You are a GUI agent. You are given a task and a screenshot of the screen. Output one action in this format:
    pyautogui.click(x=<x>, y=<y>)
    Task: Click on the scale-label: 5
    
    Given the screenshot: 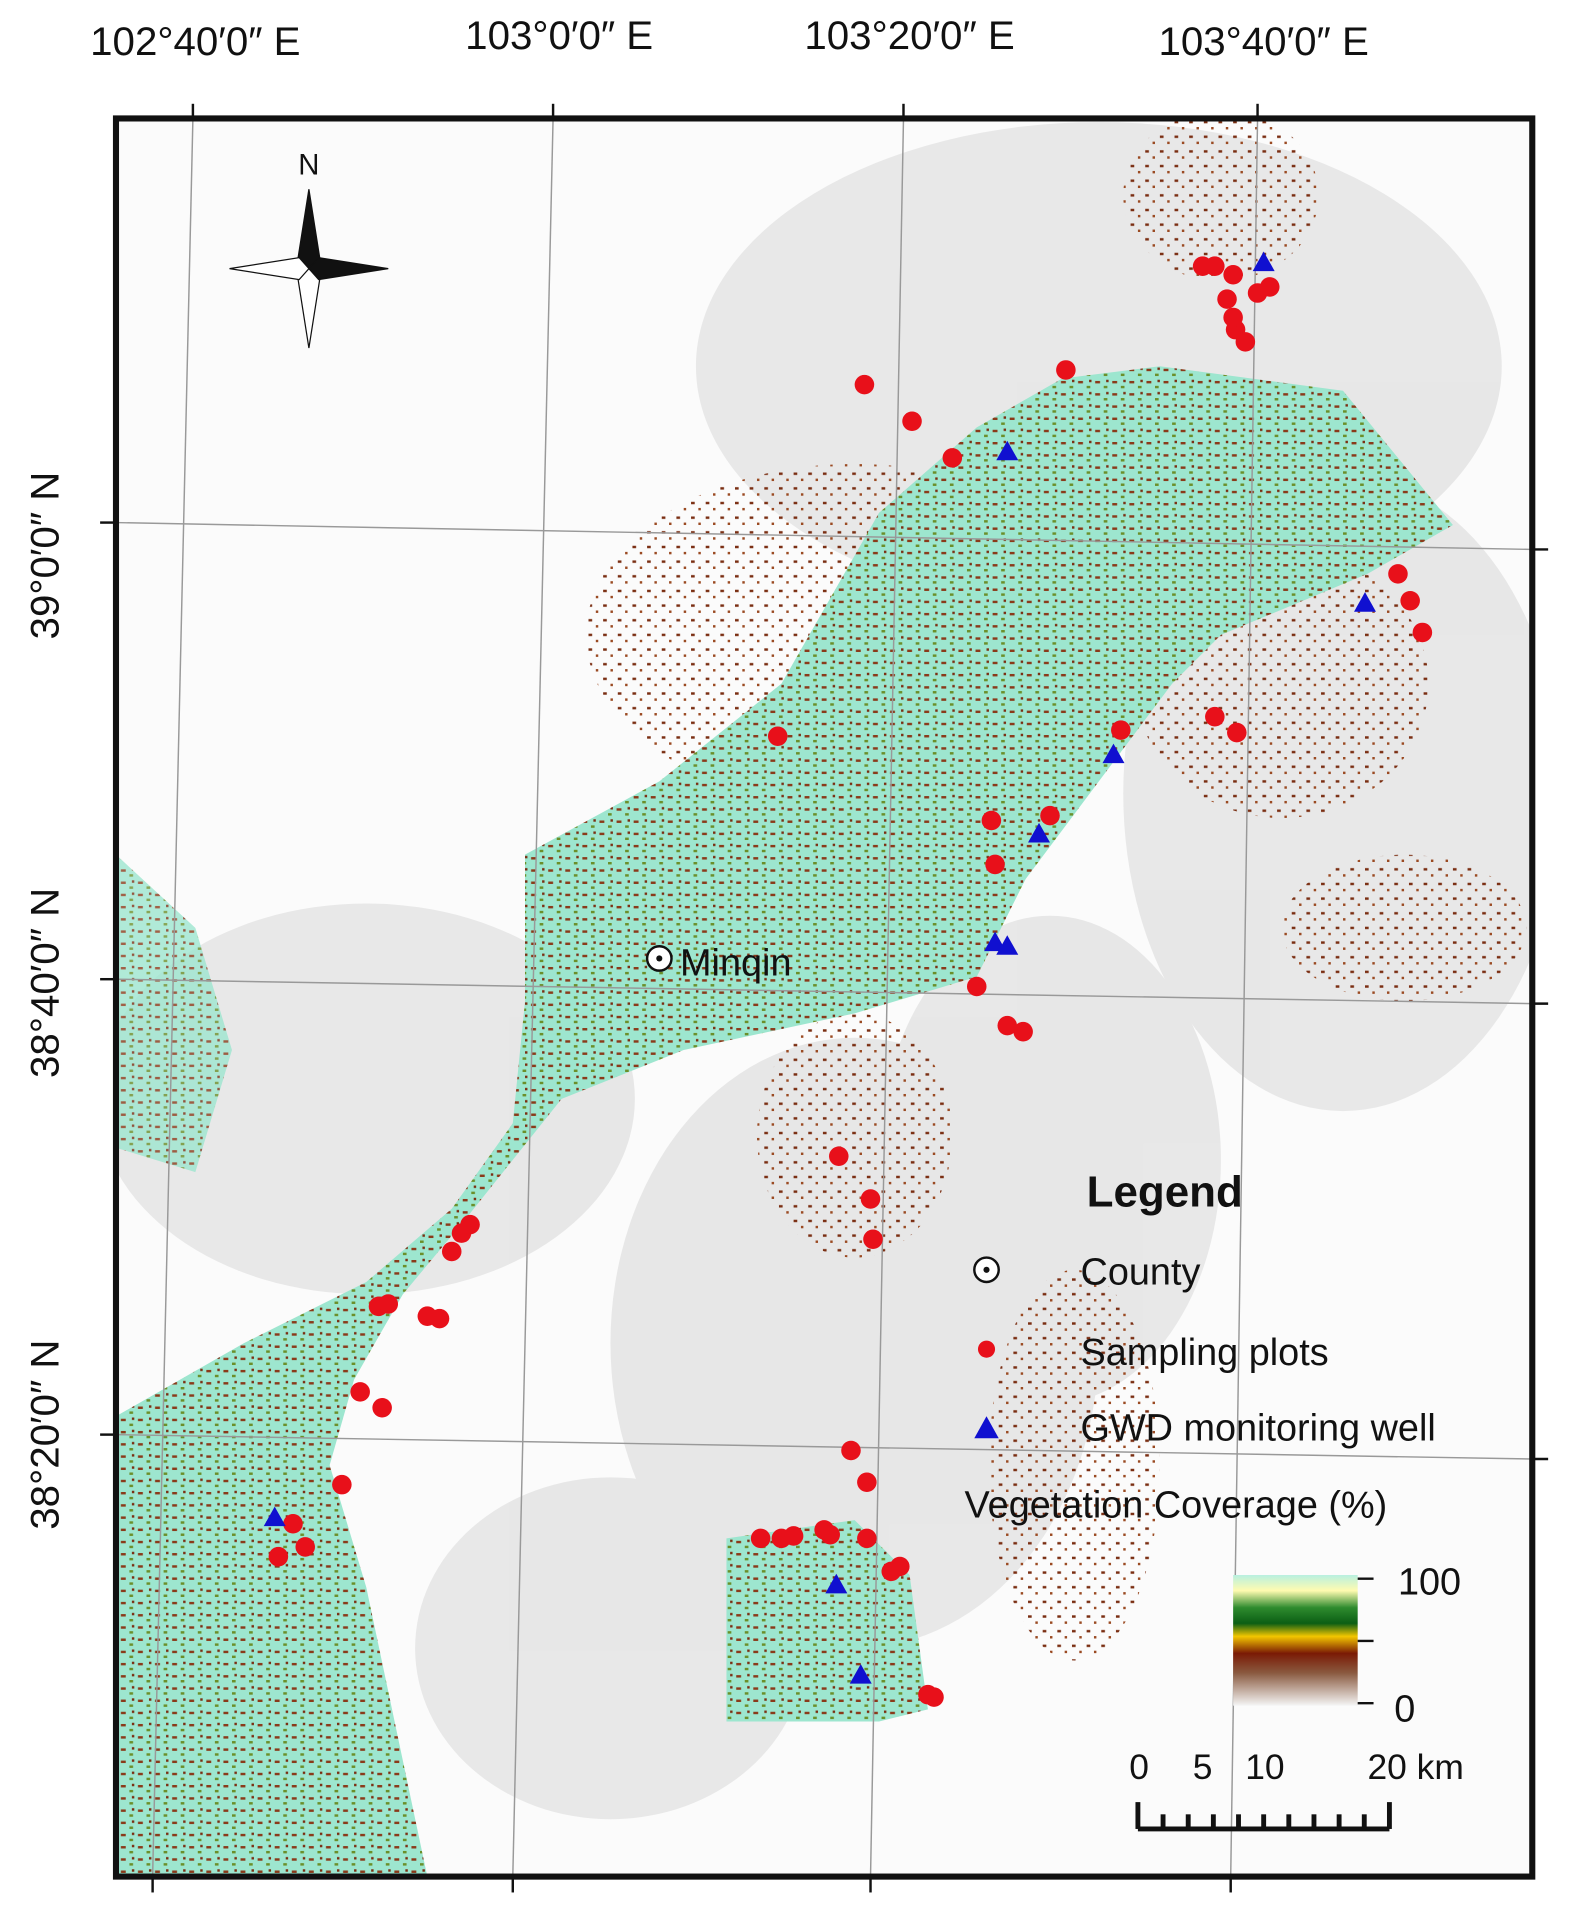 What is the action you would take?
    pyautogui.click(x=1203, y=1767)
    